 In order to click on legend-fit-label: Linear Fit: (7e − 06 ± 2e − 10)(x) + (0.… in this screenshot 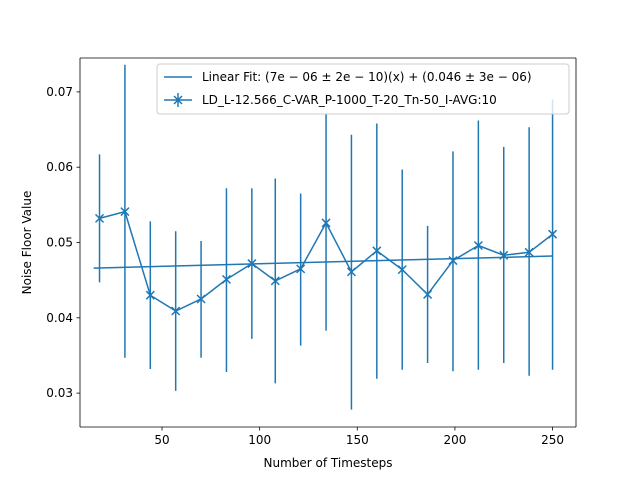, I will do `click(367, 77)`.